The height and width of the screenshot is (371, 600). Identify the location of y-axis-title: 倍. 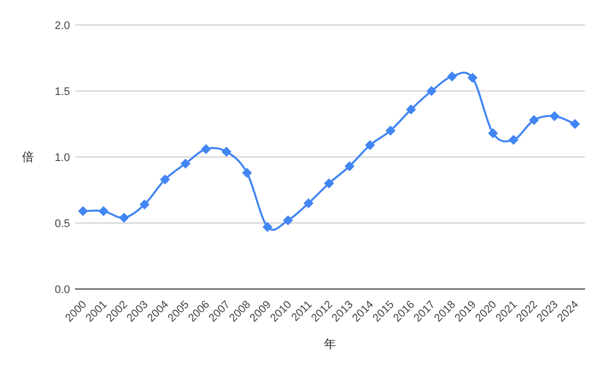
(28, 157).